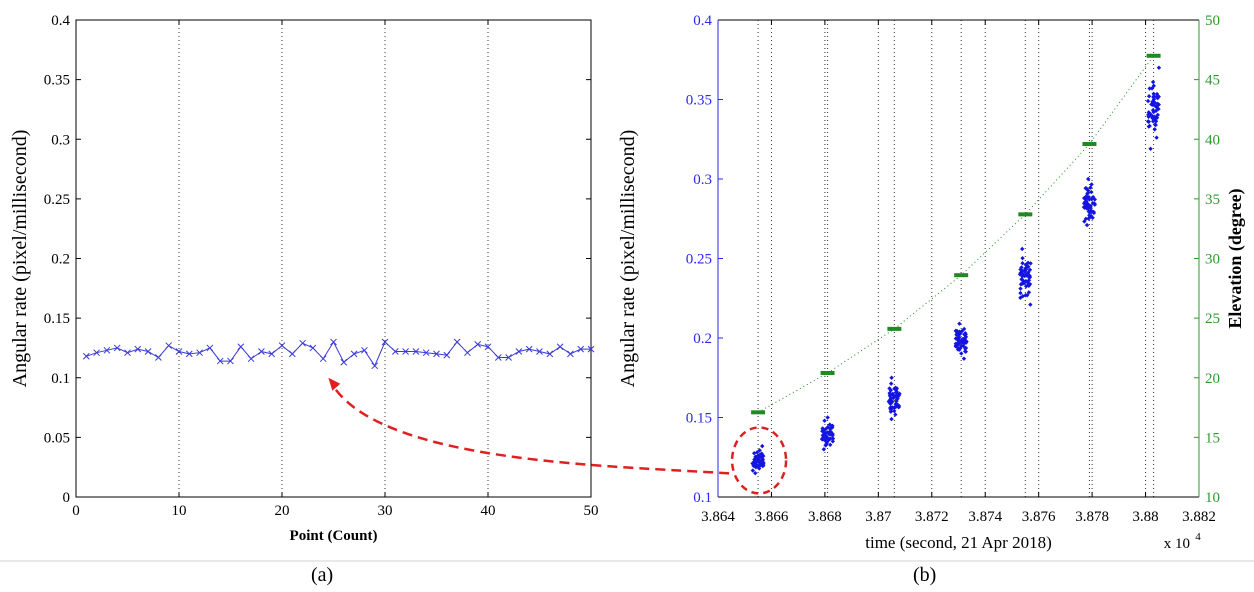 The height and width of the screenshot is (592, 1254). I want to click on panel-b-x-tick-label: 3.866, so click(772, 517).